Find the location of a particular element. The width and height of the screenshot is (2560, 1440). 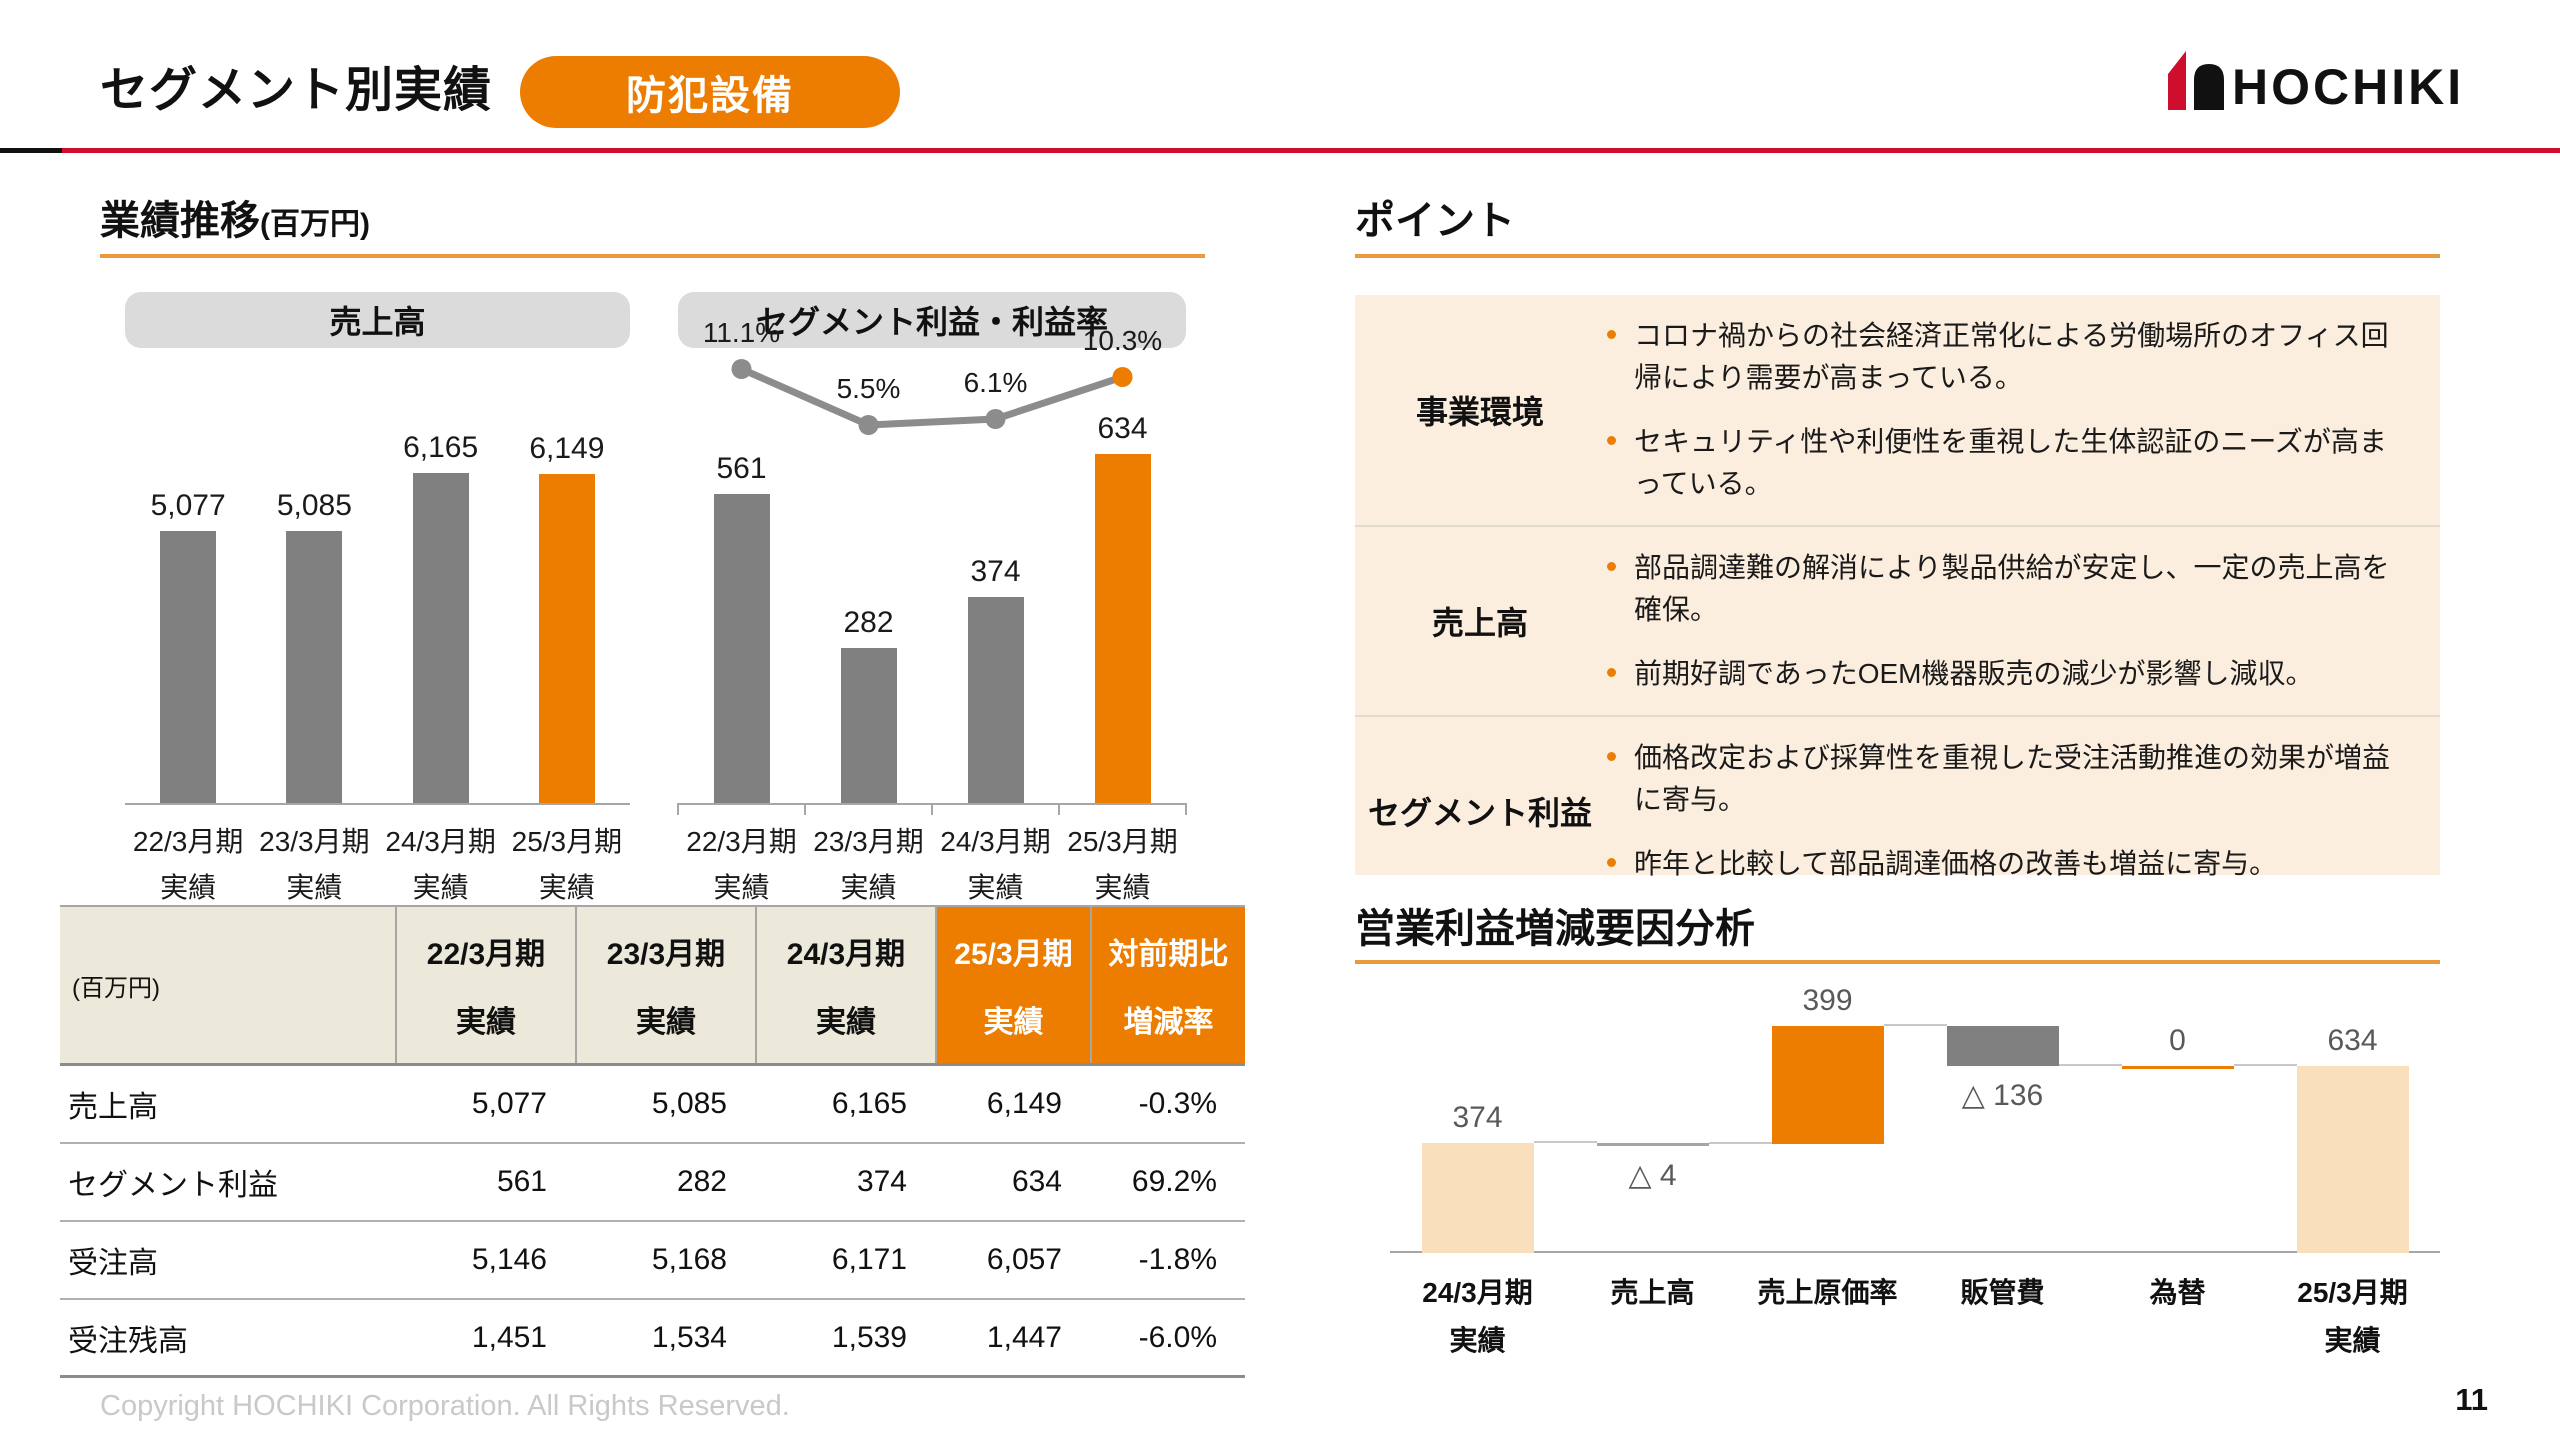

rate-label: 10.3% is located at coordinates (1122, 340).